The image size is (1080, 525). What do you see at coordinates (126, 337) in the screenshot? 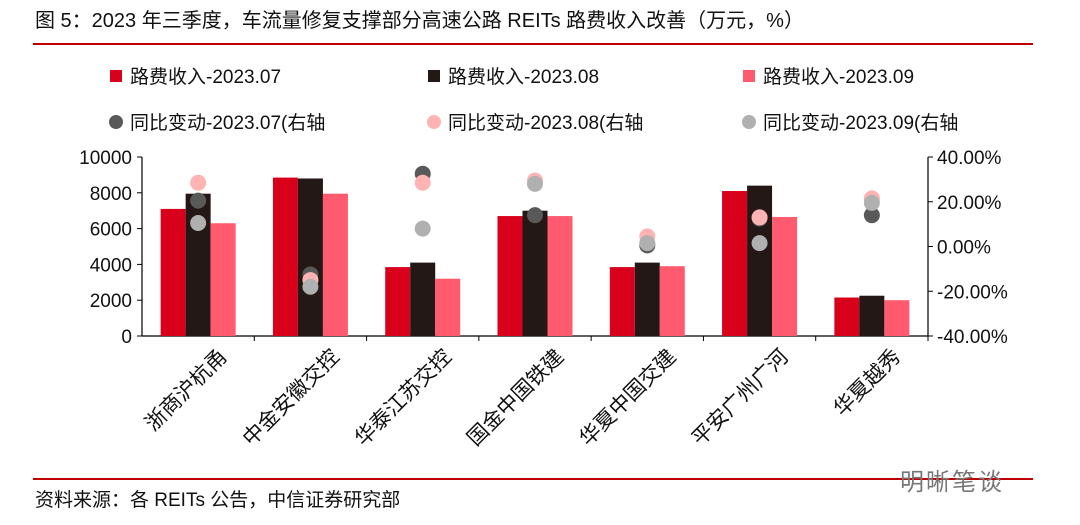
I see `left-tick-label: 0` at bounding box center [126, 337].